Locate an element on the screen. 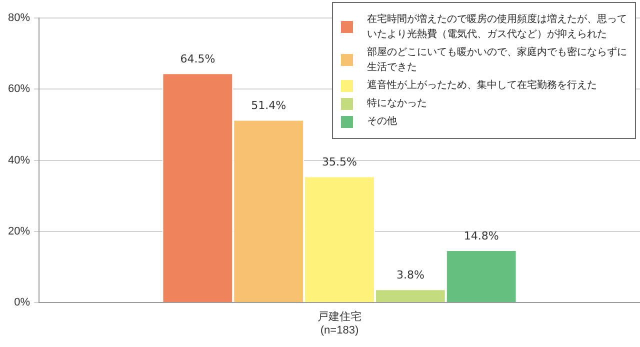  legend-label: 遮音性が上がったため、集中して在宅勤務を行えた is located at coordinates (482, 85).